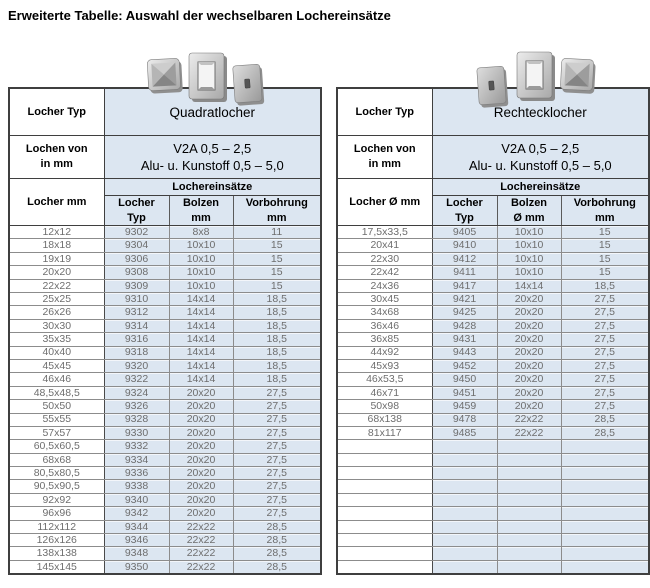  What do you see at coordinates (384, 406) in the screenshot?
I see `cell-locher-mm: 50x98` at bounding box center [384, 406].